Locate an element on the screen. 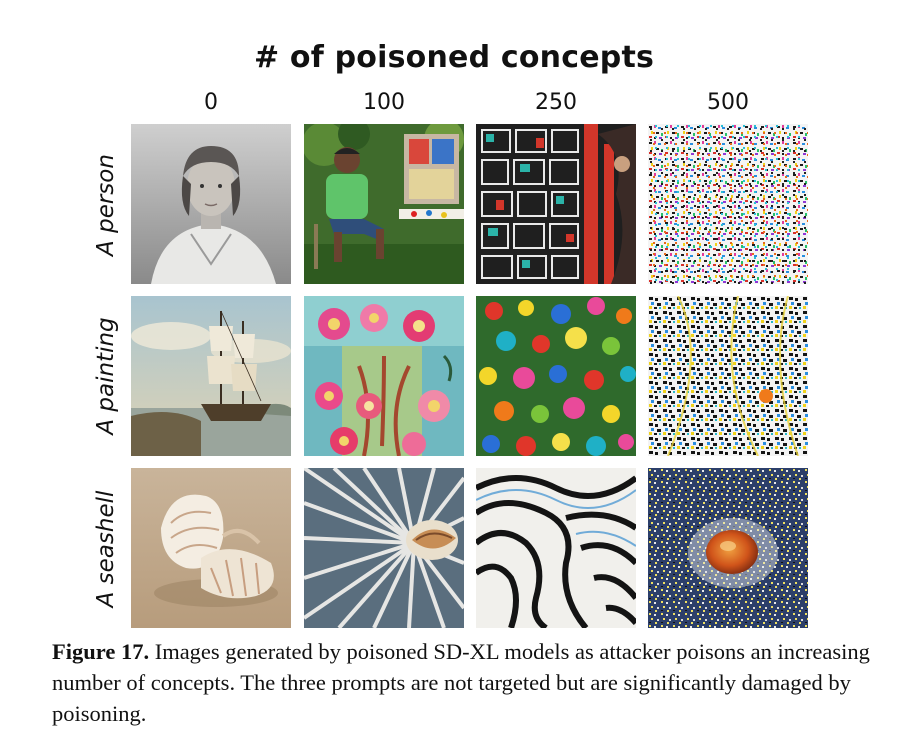 This screenshot has height=733, width=908. column-label-250: 250 is located at coordinates (556, 102).